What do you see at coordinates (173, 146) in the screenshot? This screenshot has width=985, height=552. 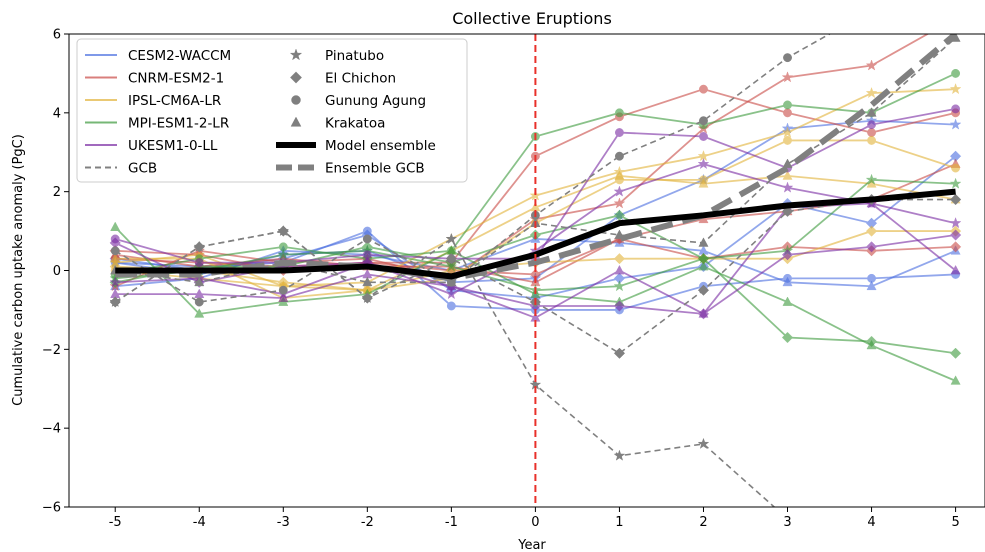 I see `legend-label: UKESM1-0-LL` at bounding box center [173, 146].